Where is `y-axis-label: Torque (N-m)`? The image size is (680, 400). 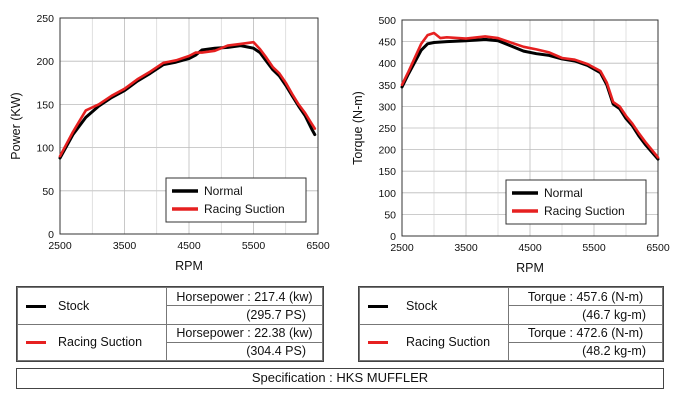 y-axis-label: Torque (N-m) is located at coordinates (358, 128).